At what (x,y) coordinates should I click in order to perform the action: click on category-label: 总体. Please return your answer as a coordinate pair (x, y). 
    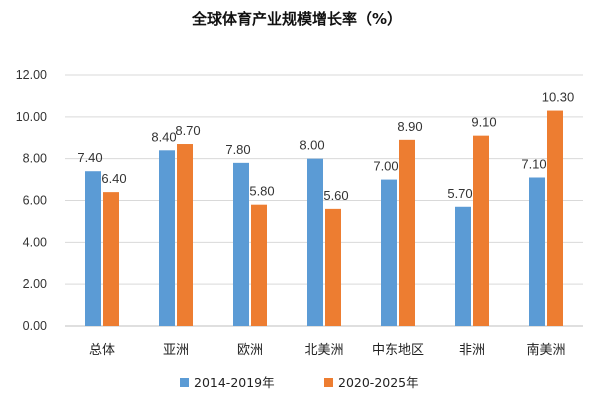
    Looking at the image, I should click on (102, 350).